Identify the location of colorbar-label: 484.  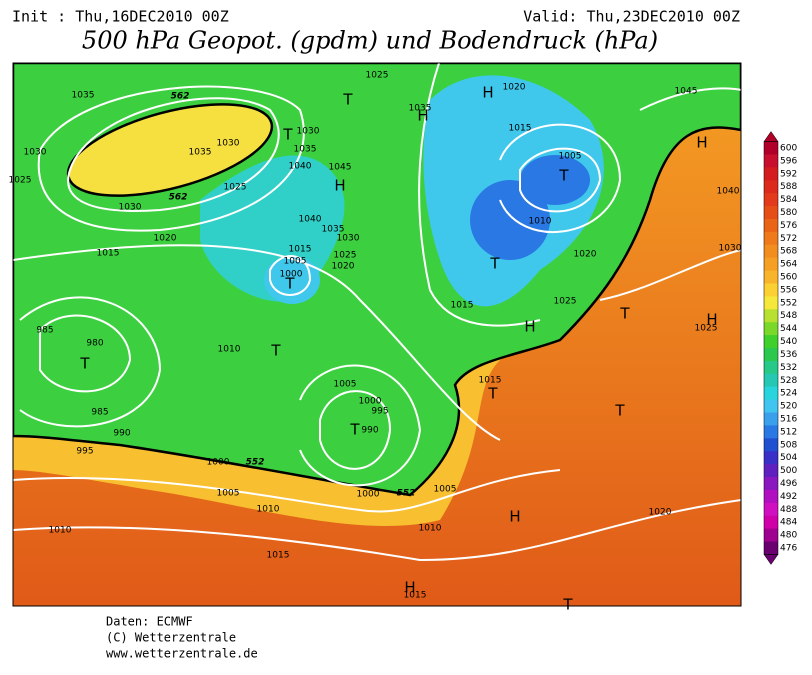
(788, 523).